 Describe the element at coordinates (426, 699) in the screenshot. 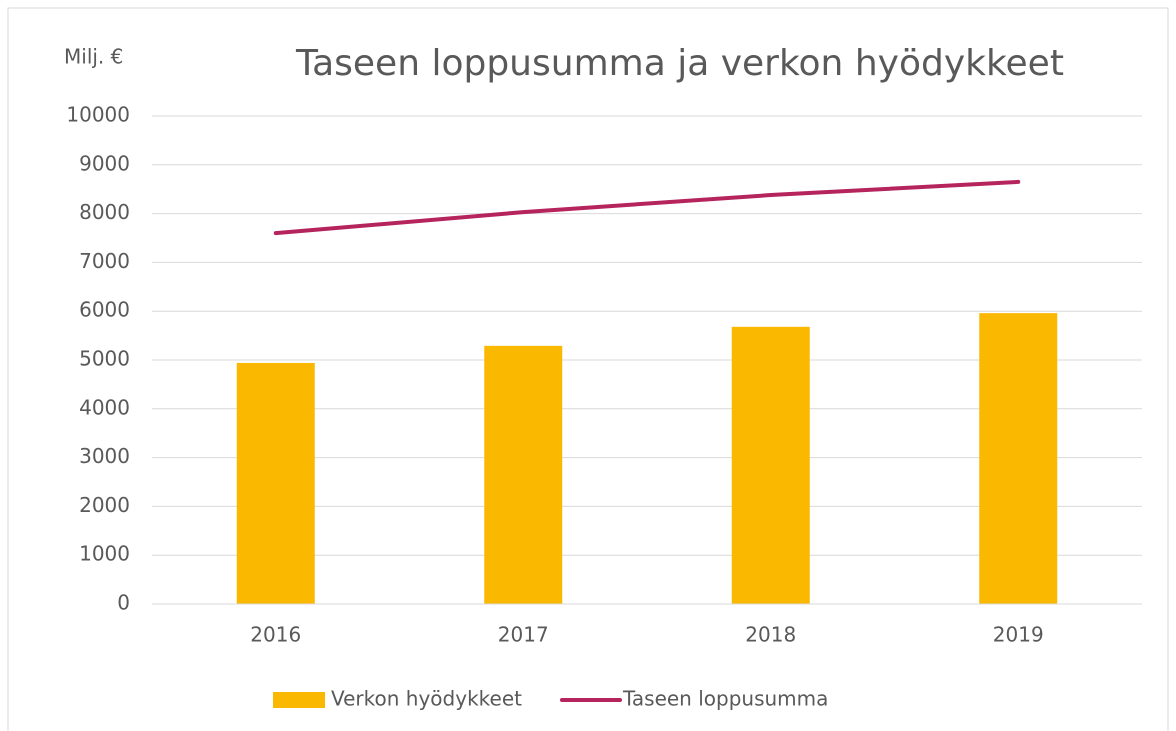

I see `legend-label: Verkon hyödykkeet` at that location.